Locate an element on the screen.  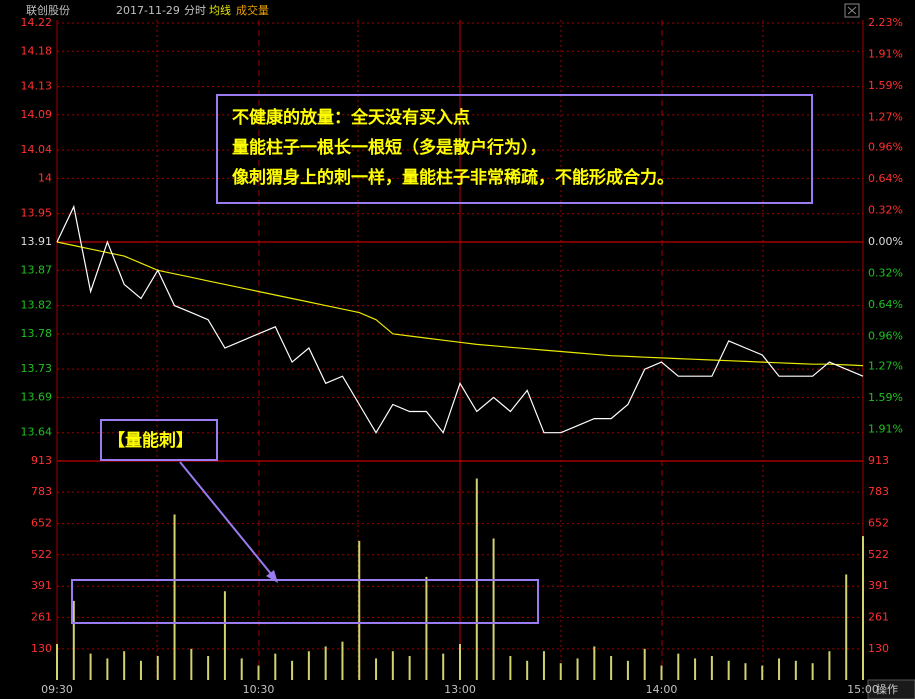
vol-tick-label: 783 is located at coordinates (41, 491).